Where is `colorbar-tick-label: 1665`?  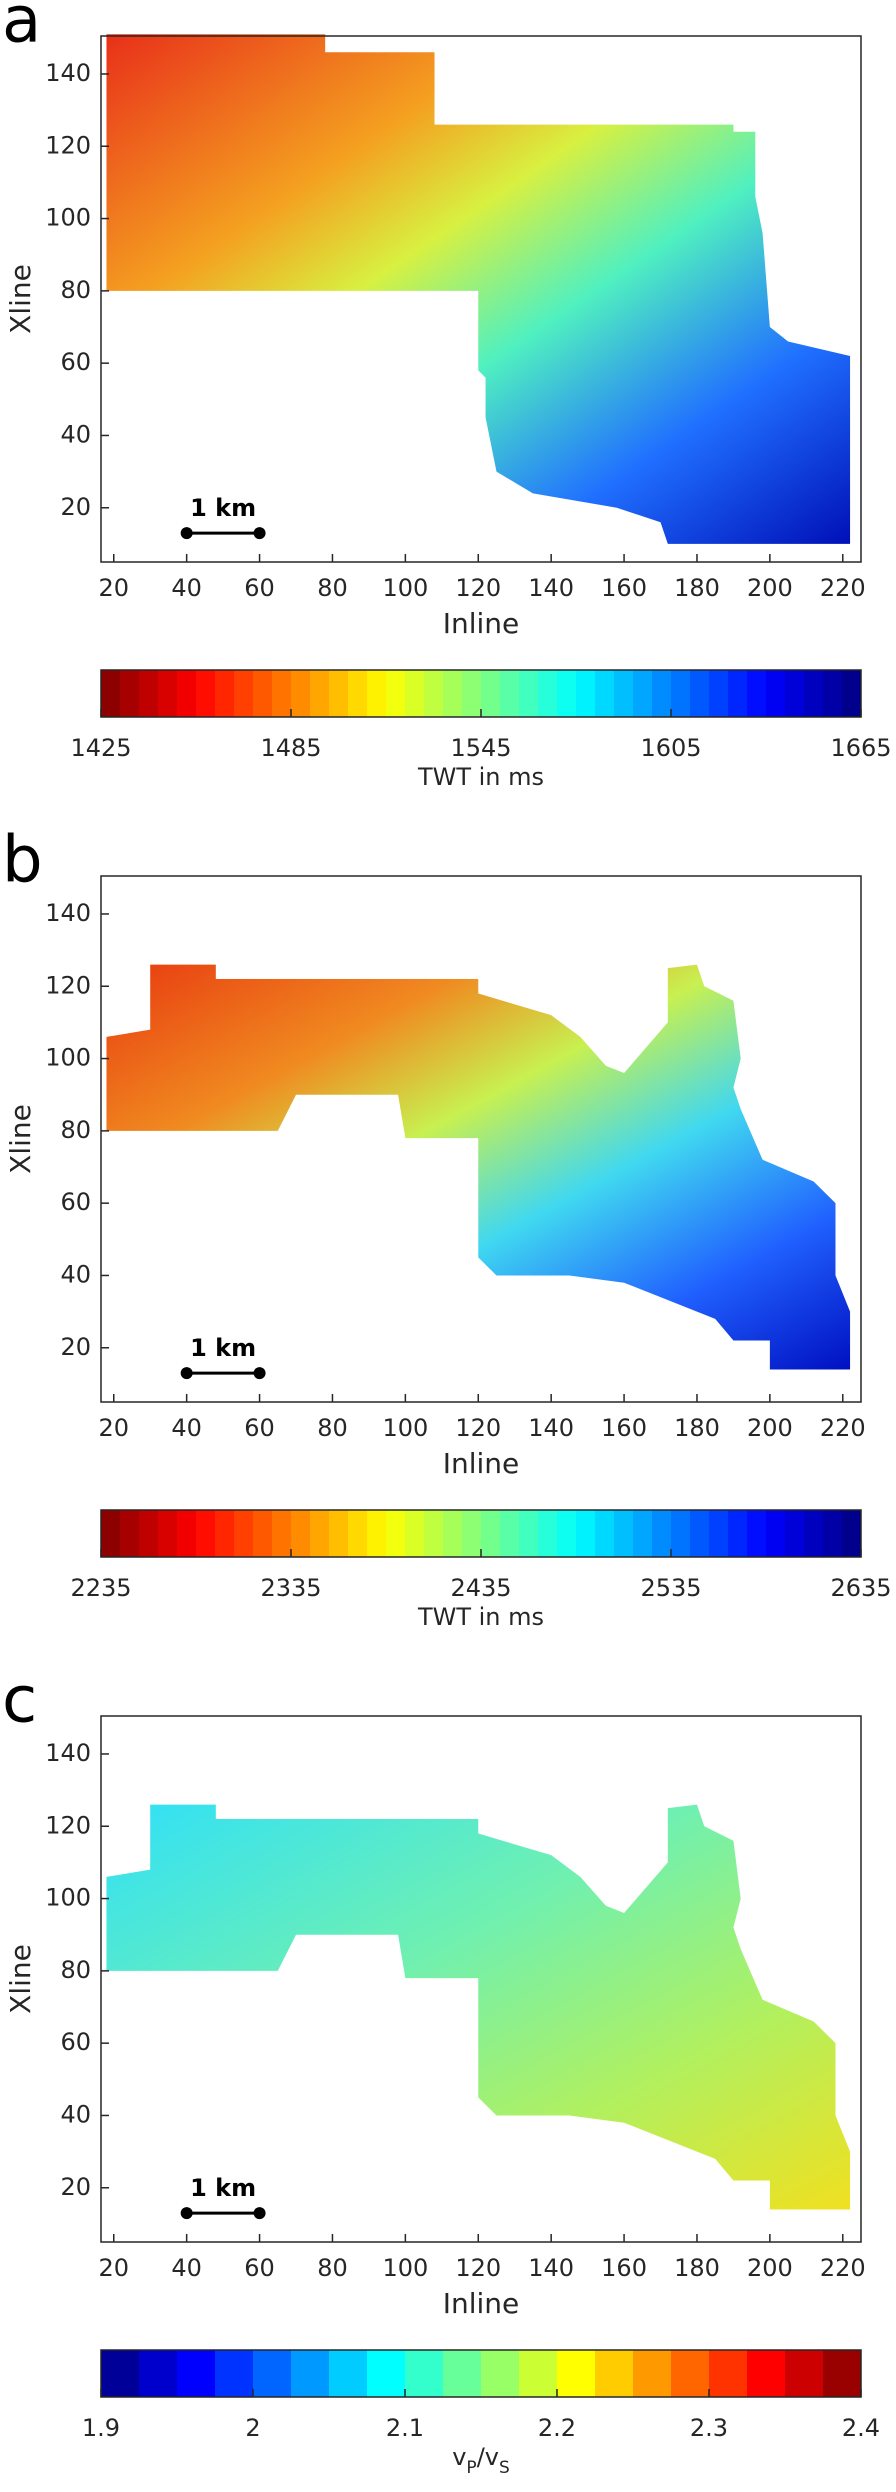
colorbar-tick-label: 1665 is located at coordinates (860, 748).